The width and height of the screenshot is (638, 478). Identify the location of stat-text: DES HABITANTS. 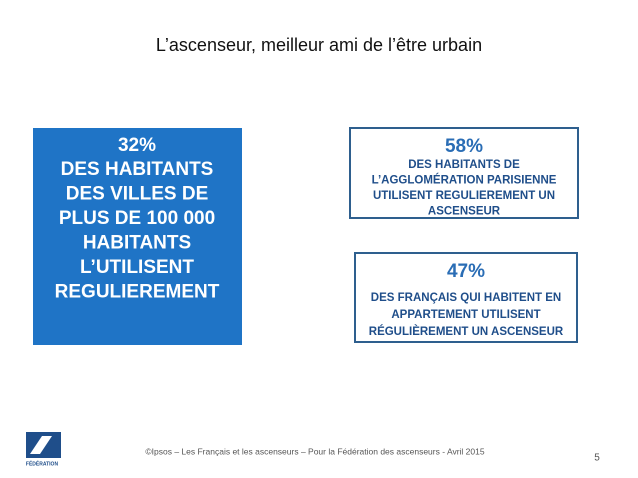
(137, 169).